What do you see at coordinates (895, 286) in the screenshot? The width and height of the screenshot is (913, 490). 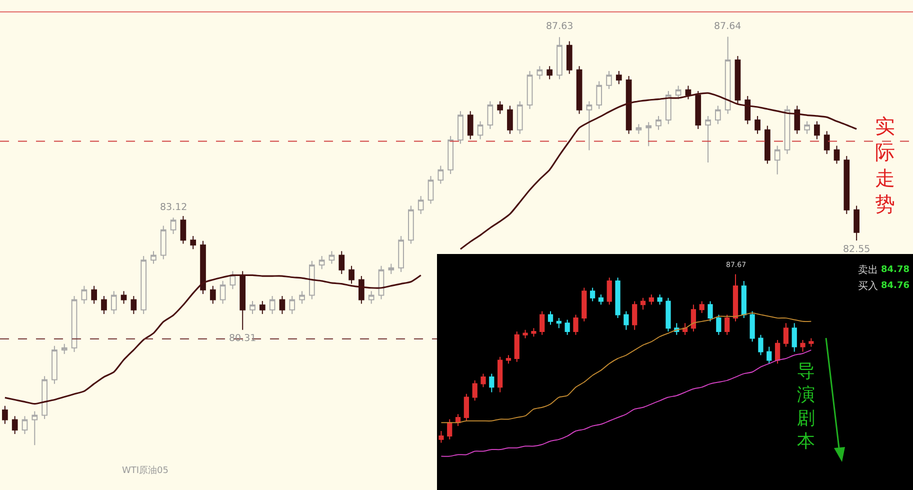 I see `text: 84.76` at bounding box center [895, 286].